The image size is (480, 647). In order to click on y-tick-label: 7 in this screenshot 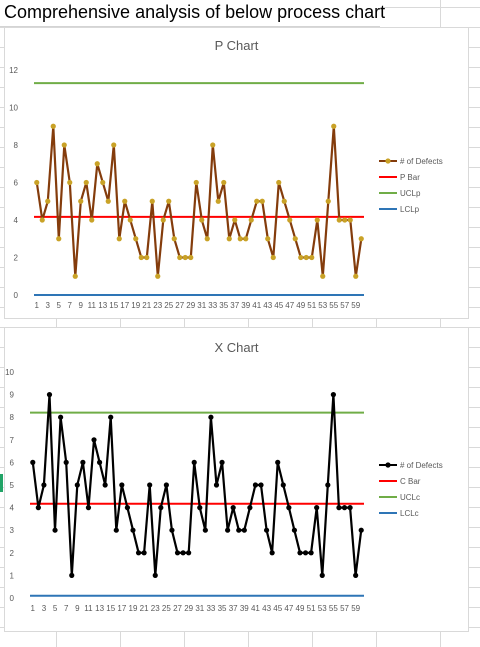, I will do `click(12, 440)`.